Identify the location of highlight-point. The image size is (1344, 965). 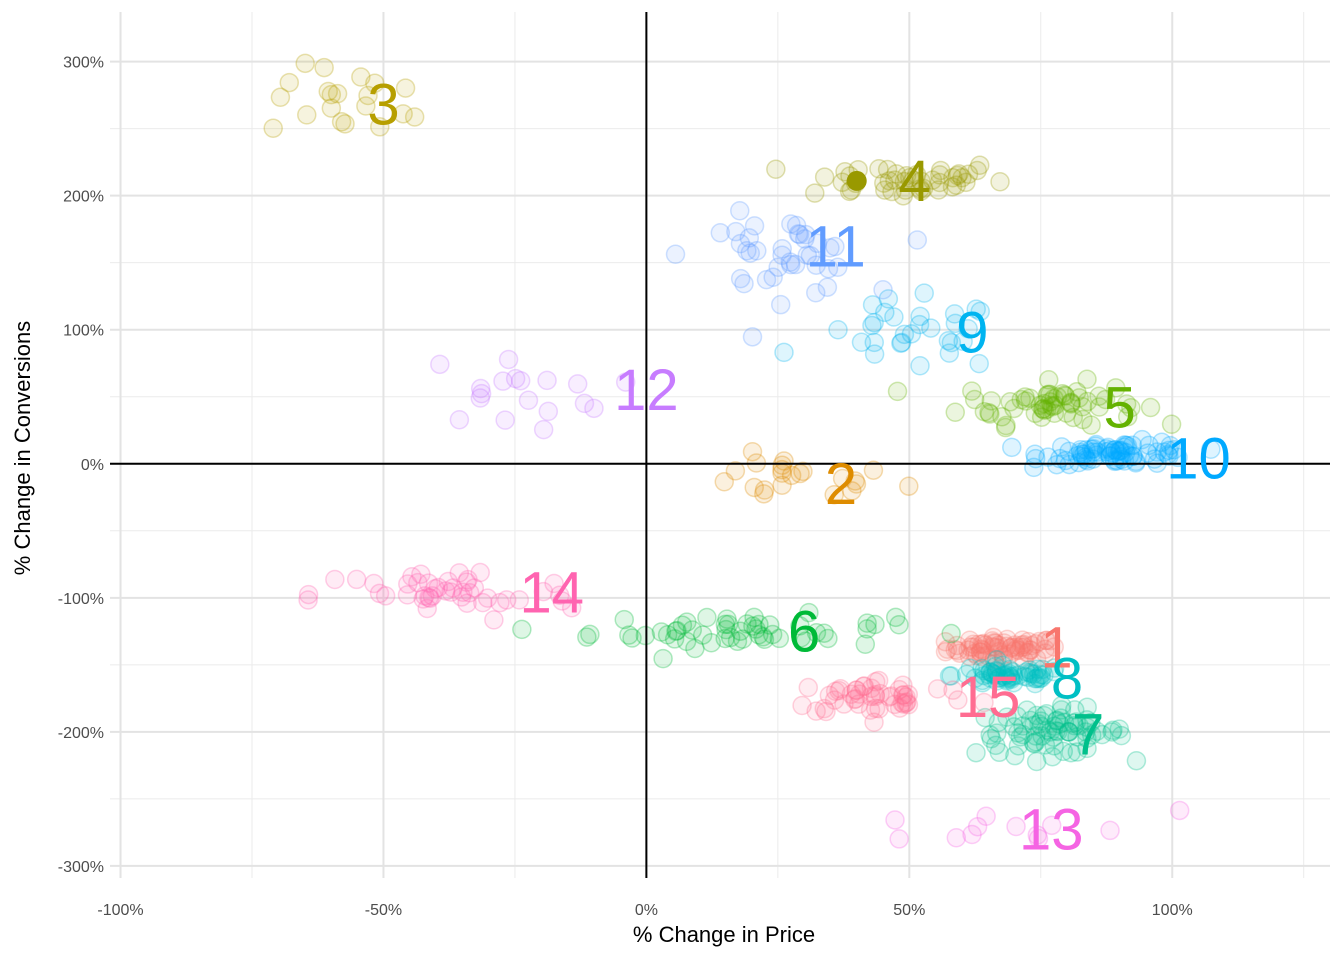
(856, 180).